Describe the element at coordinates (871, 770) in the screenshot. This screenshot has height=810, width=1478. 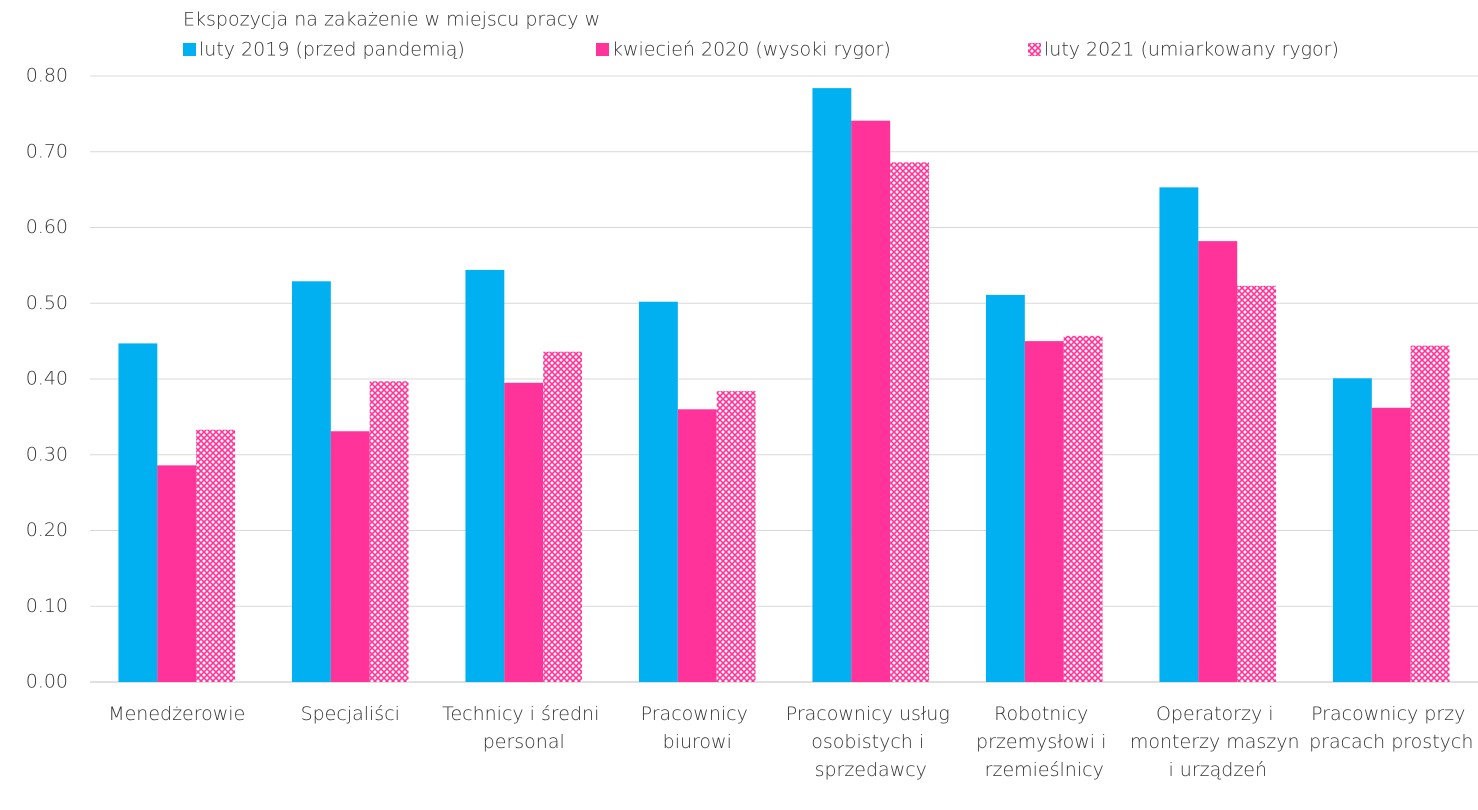
I see `x-tick-label-line: sprzedawcy` at that location.